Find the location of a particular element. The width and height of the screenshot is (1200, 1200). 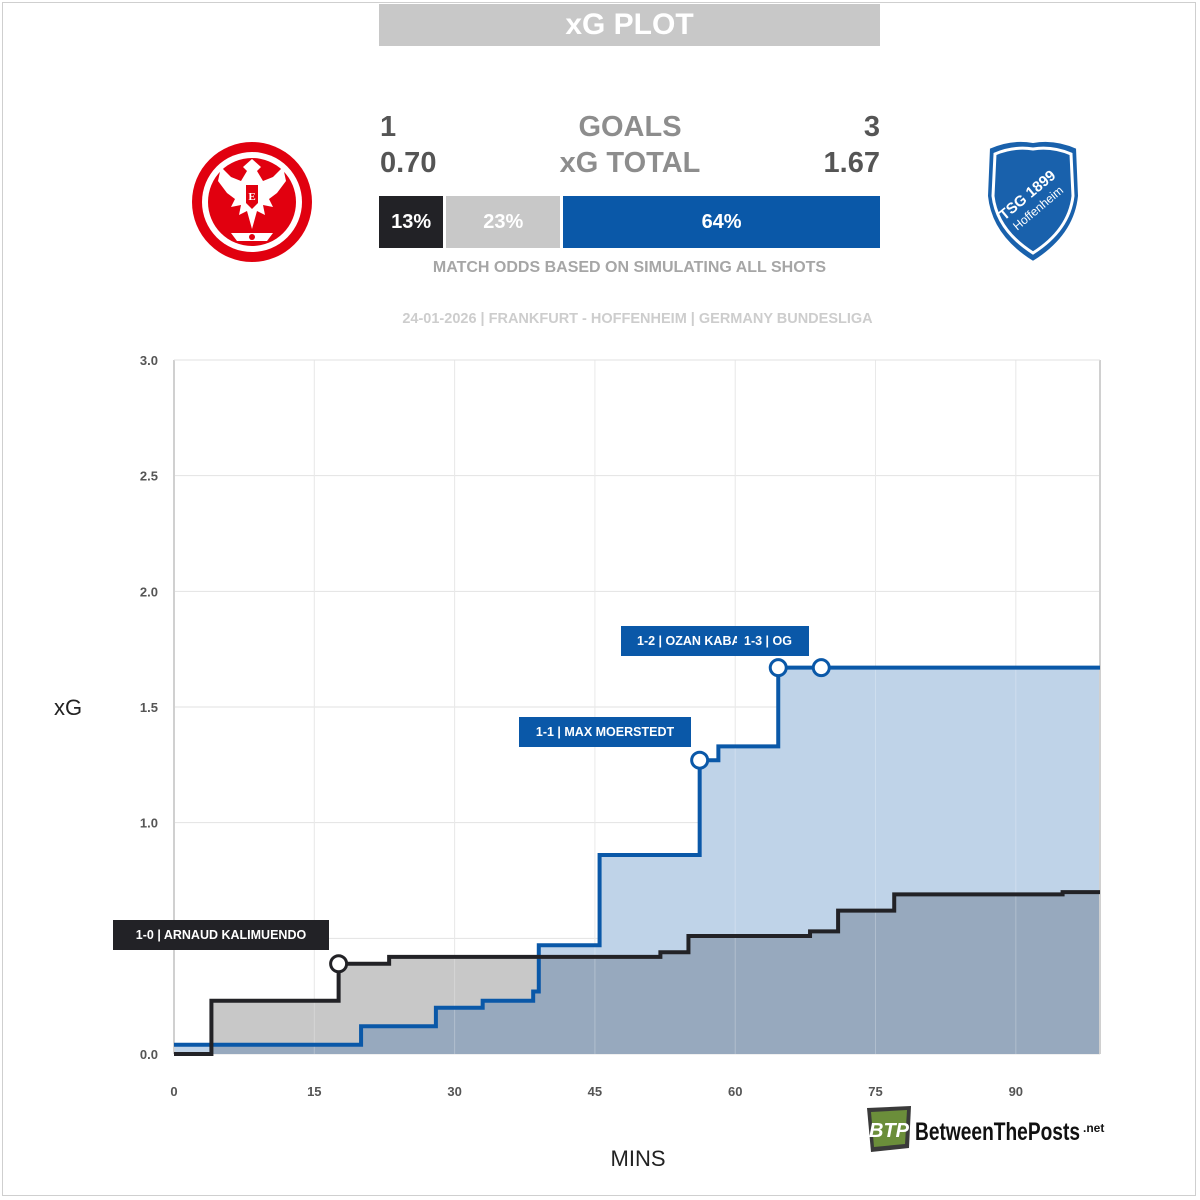

odds-caption: MATCH ODDS BASED ON SIMULATING ALL SHOTS is located at coordinates (629, 267).